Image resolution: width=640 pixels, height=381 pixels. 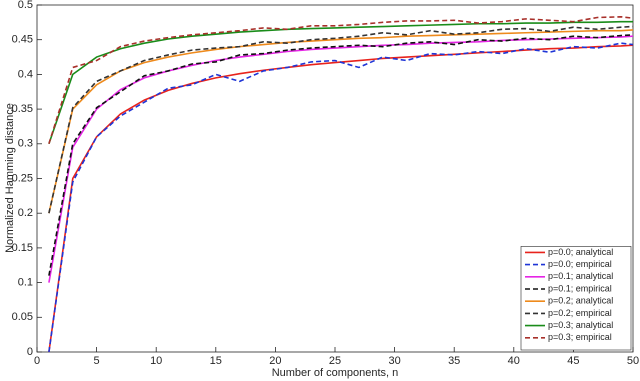 I want to click on y-tick-label: 0.5, so click(x=25, y=5).